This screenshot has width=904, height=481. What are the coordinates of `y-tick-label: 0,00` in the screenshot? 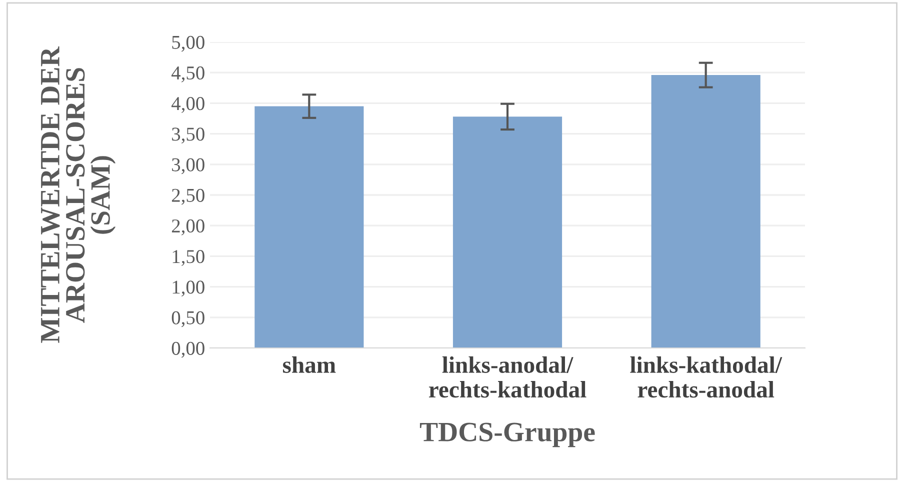 It's located at (188, 350).